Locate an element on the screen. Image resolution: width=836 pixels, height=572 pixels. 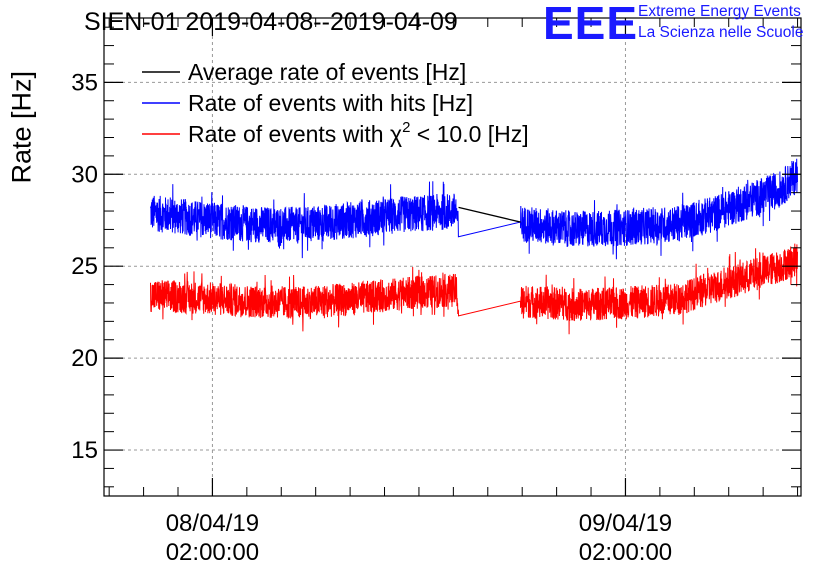
logo-line-1: Extreme Energy Events is located at coordinates (719, 11).